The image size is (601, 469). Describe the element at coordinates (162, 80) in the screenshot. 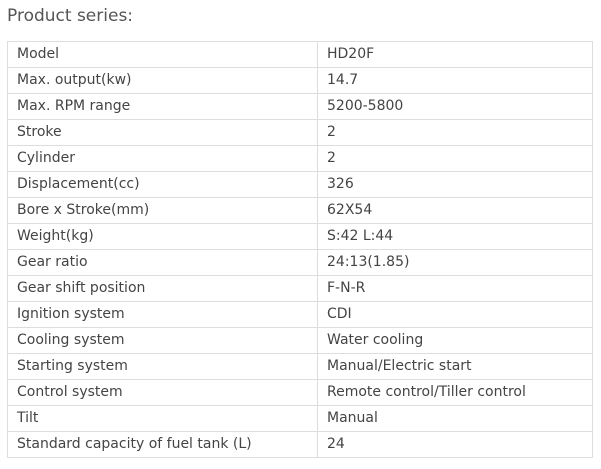

I see `spec-label: Max. output(kw)` at that location.